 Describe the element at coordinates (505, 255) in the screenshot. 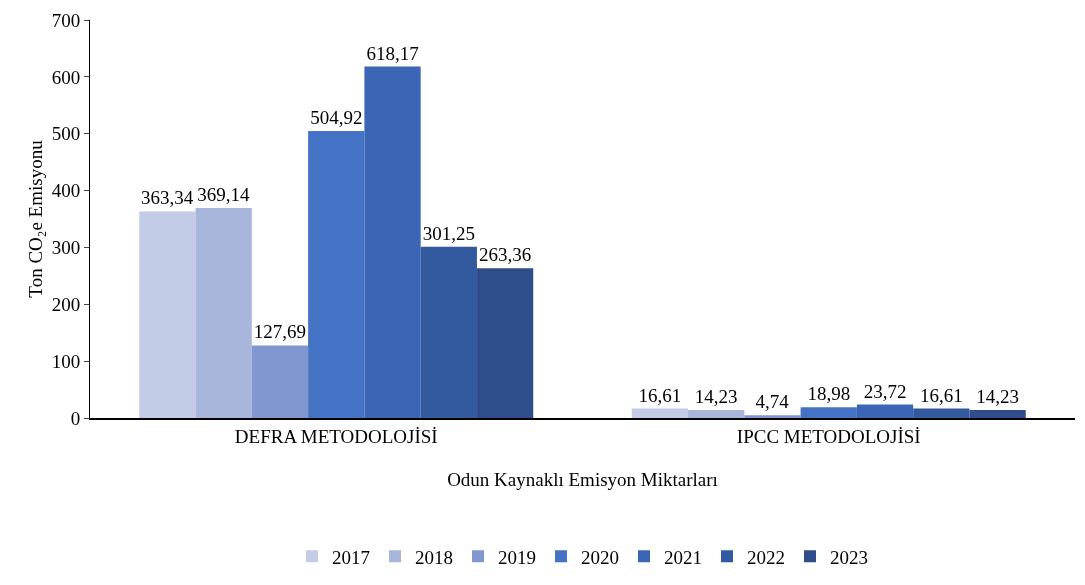

I see `data-label: 263,36` at that location.